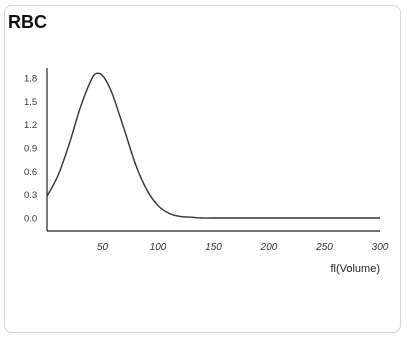 This screenshot has height=339, width=407. What do you see at coordinates (30, 149) in the screenshot?
I see `y-tick-label: 0.9` at bounding box center [30, 149].